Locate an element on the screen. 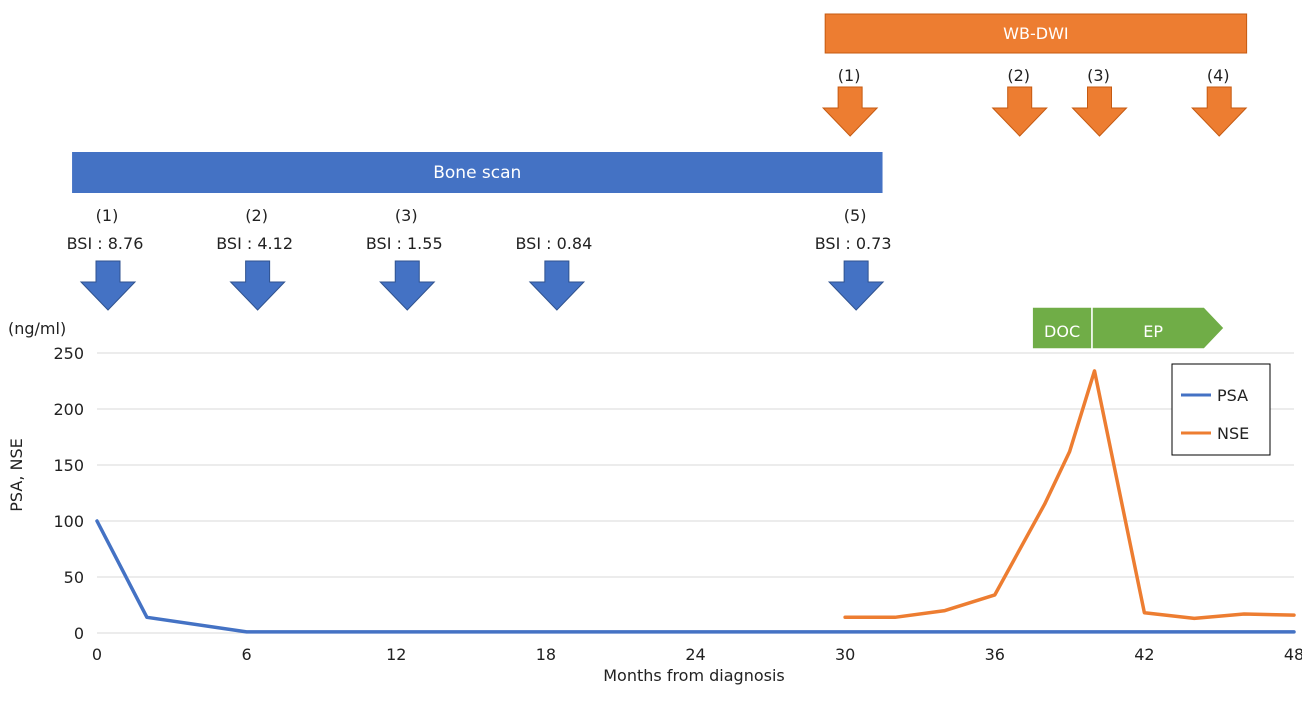  legend-label-nse: NSE is located at coordinates (1233, 433).